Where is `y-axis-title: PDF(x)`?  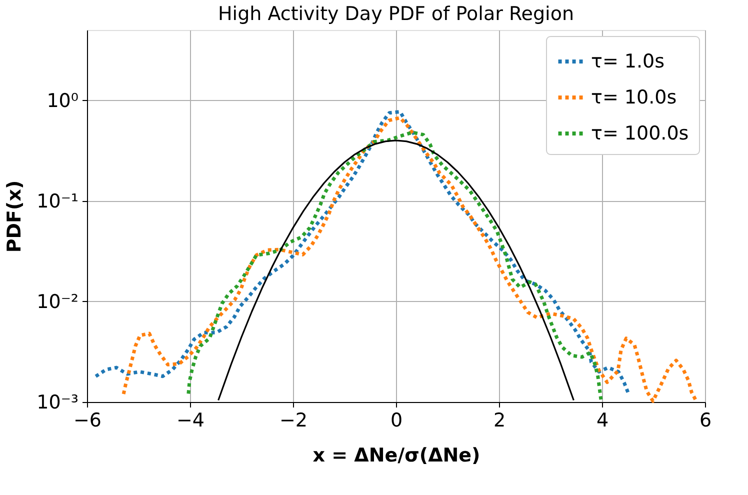
y-axis-title: PDF(x) is located at coordinates (15, 216).